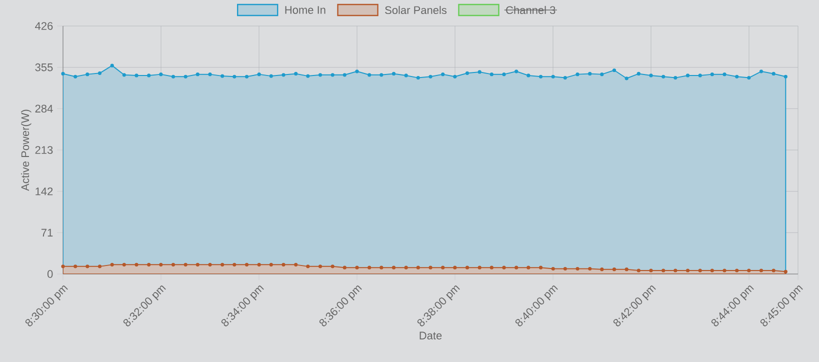 The height and width of the screenshot is (362, 819). I want to click on y-tick-label: 0, so click(50, 274).